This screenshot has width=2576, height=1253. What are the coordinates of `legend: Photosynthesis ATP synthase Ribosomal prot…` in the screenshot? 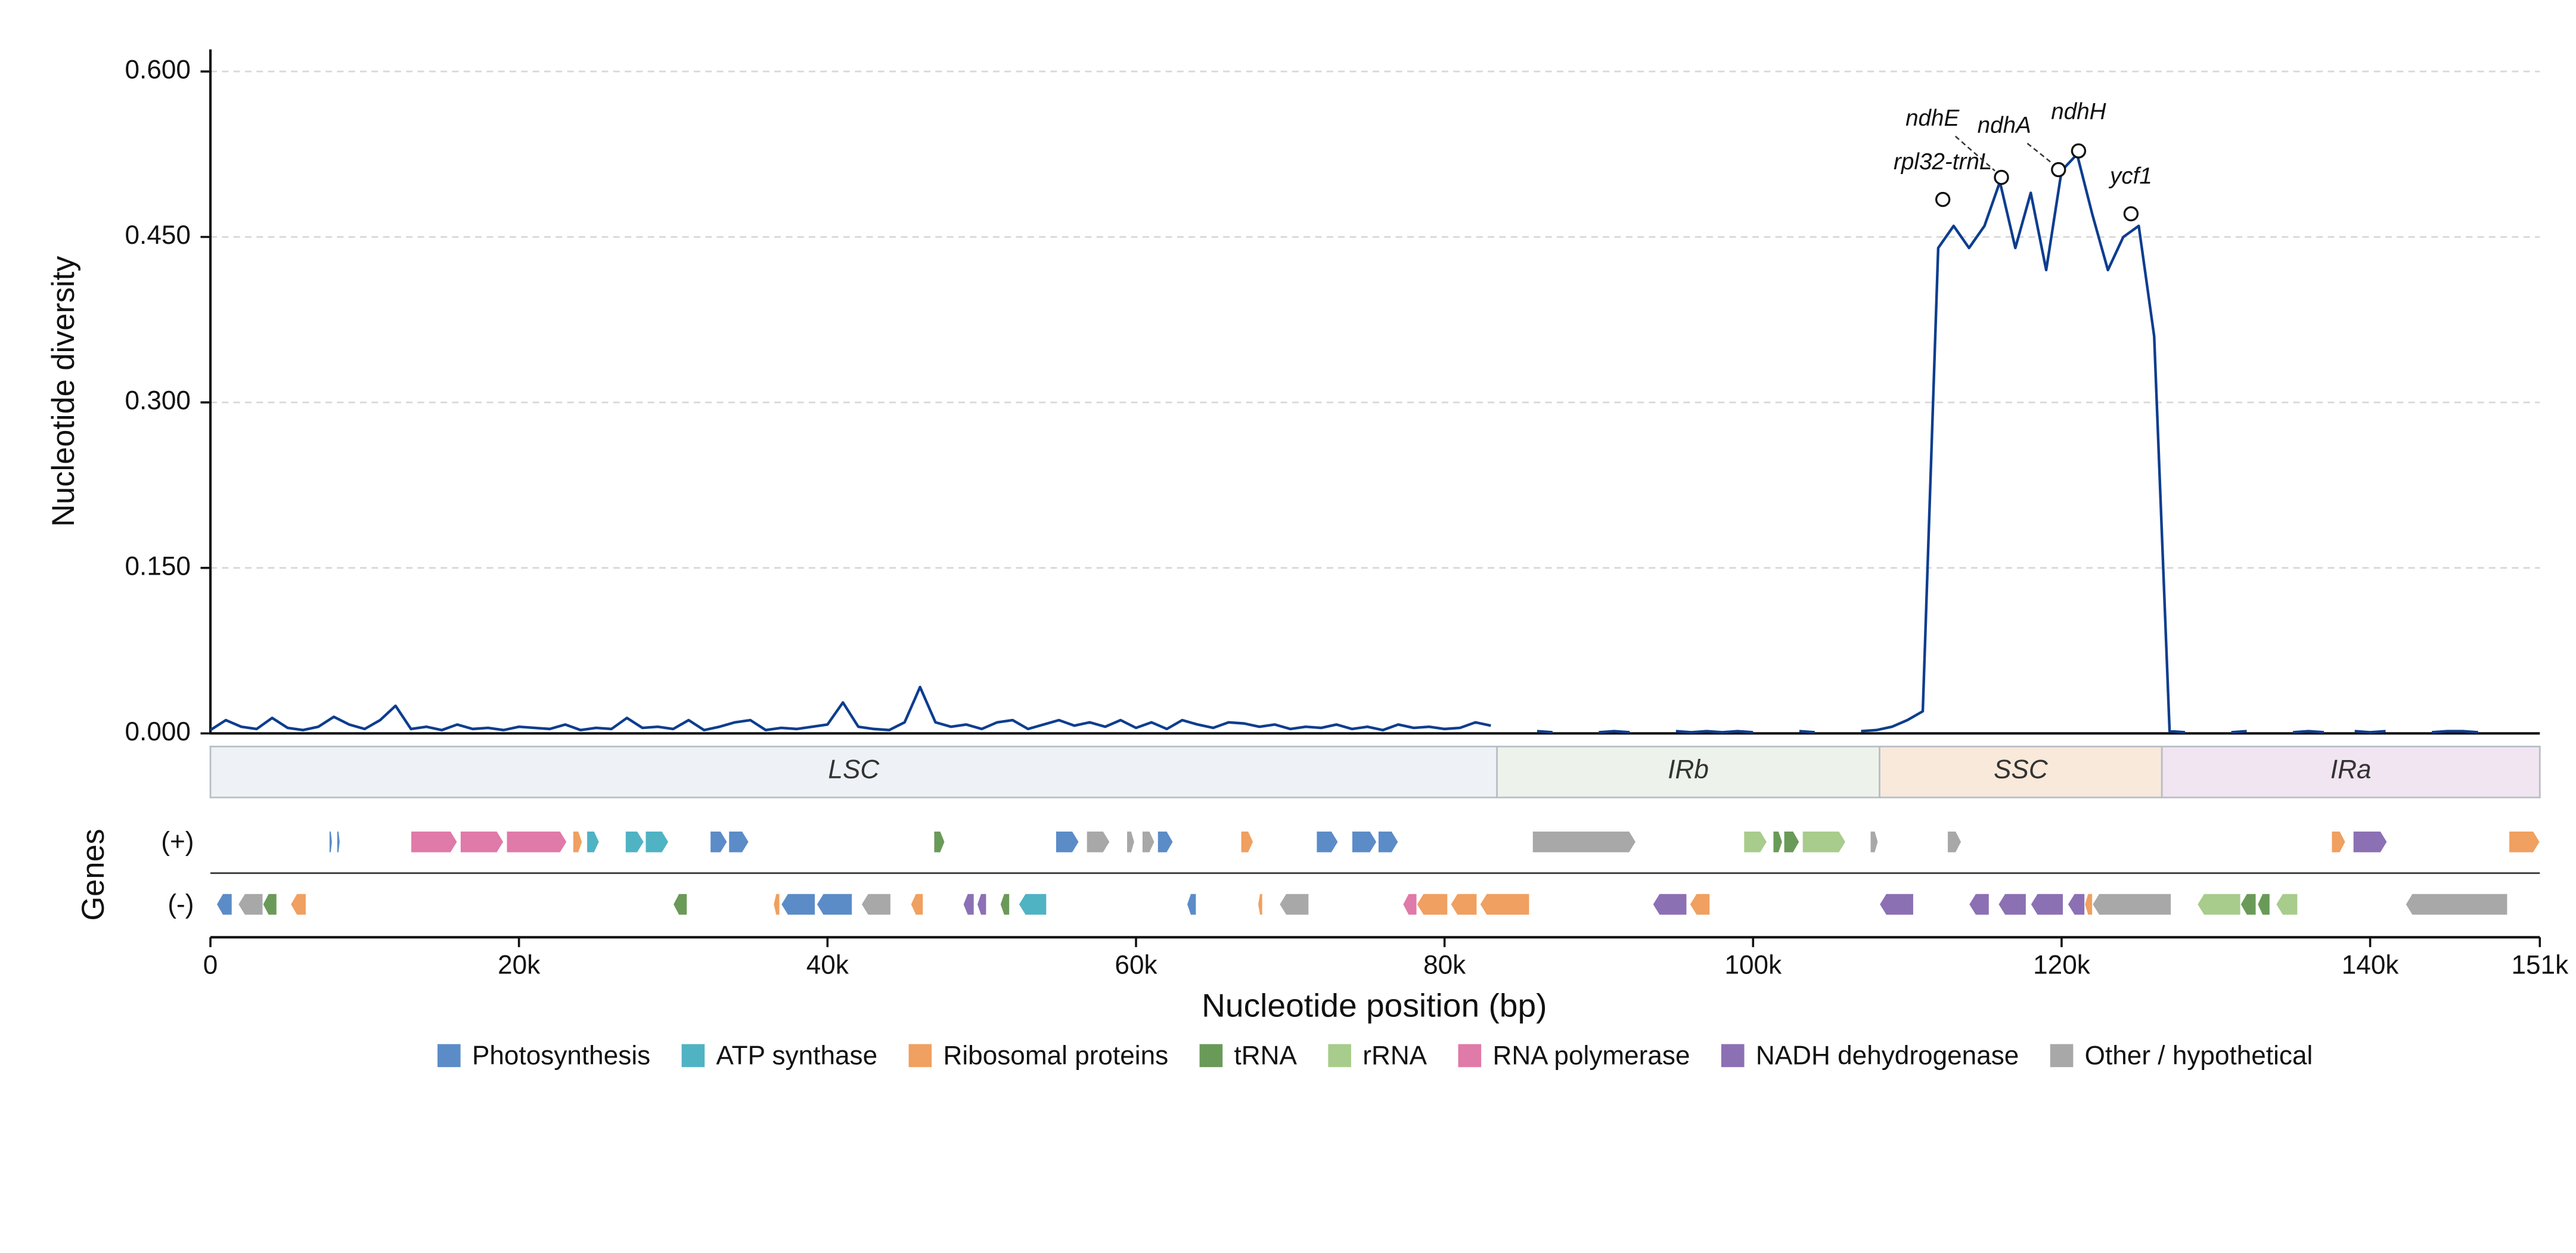 It's located at (1375, 1055).